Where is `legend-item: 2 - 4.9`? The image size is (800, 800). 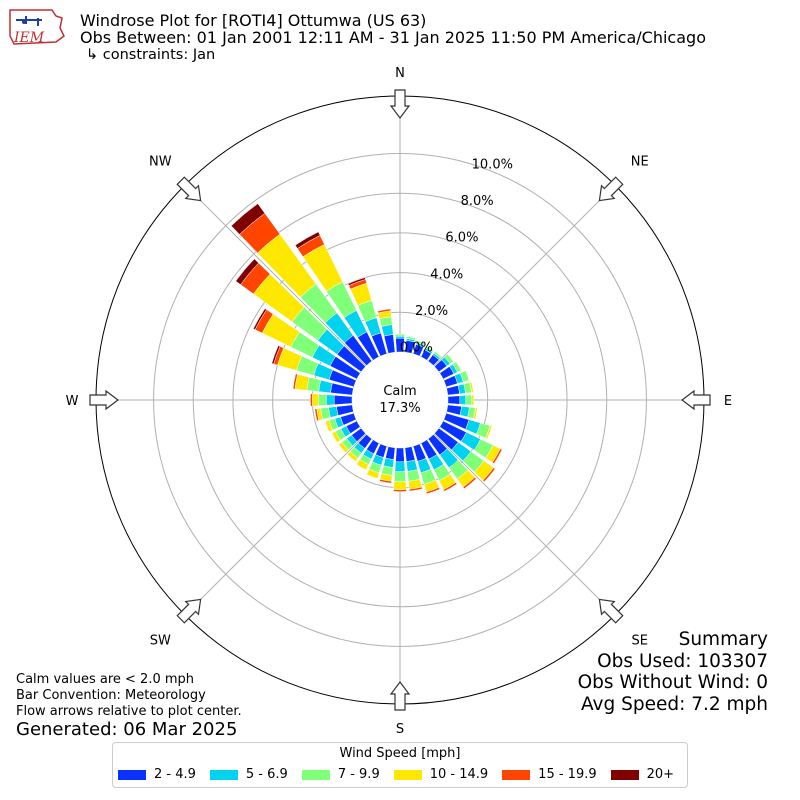
legend-item: 2 - 4.9 is located at coordinates (157, 774).